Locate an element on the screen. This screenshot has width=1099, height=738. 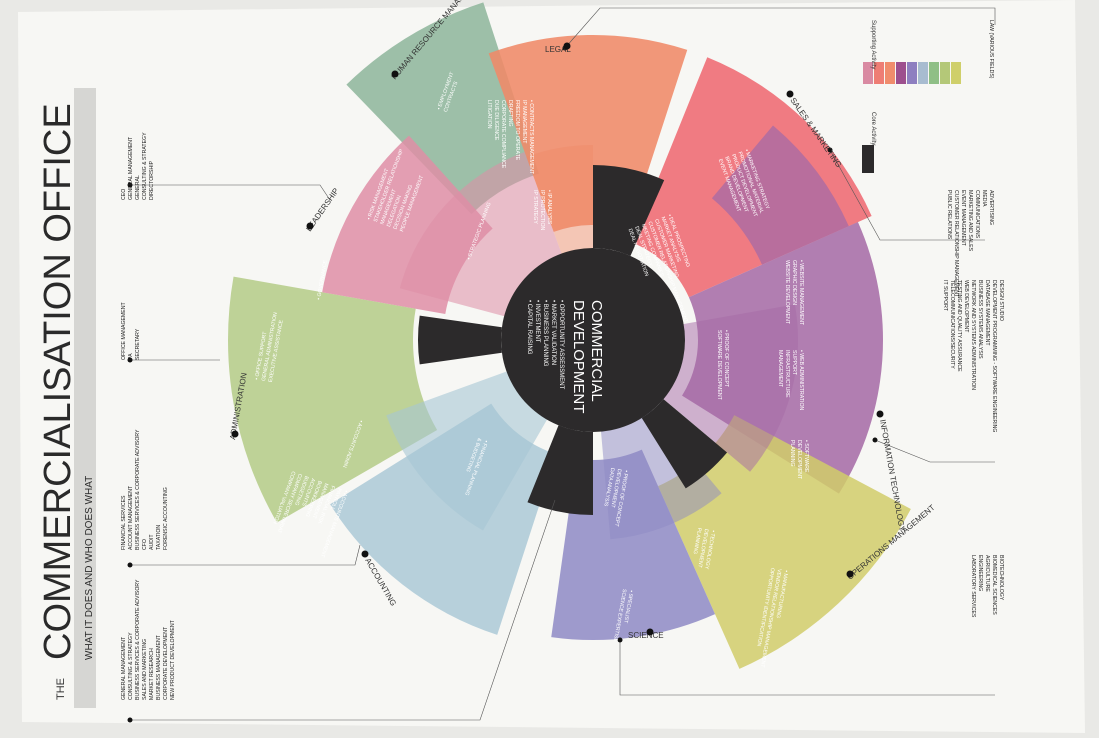
sector-dot-sales is located at coordinates (790, 94).